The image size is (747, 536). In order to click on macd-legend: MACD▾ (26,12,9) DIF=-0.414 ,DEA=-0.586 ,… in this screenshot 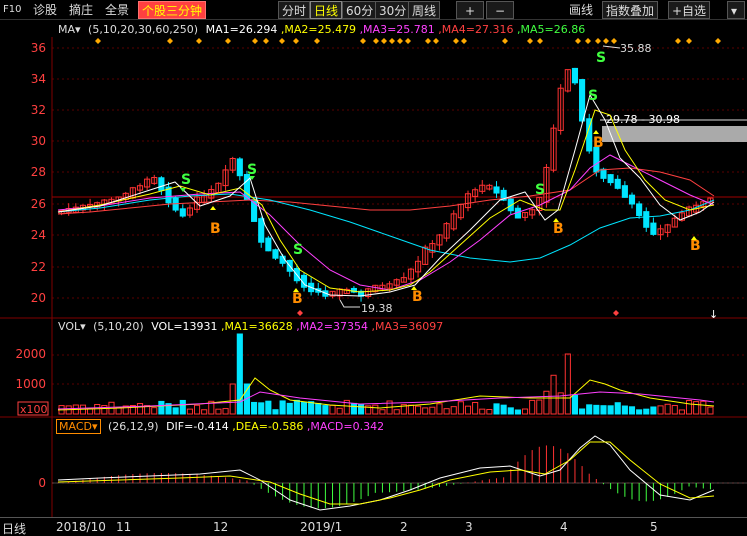, I will do `click(194, 427)`.